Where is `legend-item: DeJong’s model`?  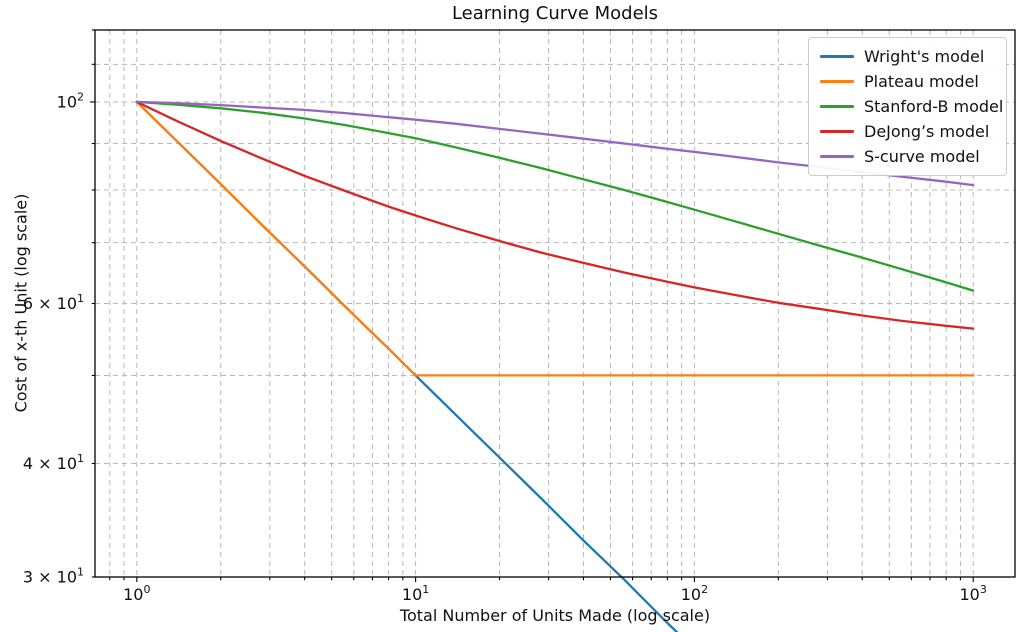
legend-item: DeJong’s model is located at coordinates (907, 131).